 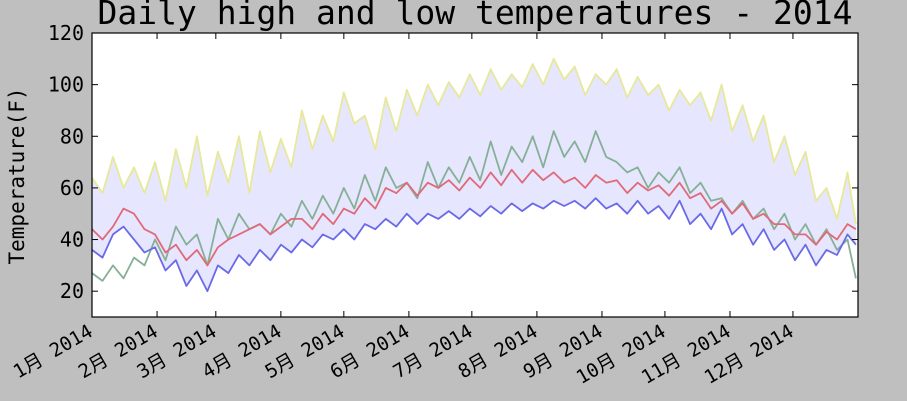 What do you see at coordinates (66, 33) in the screenshot?
I see `y-tick-label: 120` at bounding box center [66, 33].